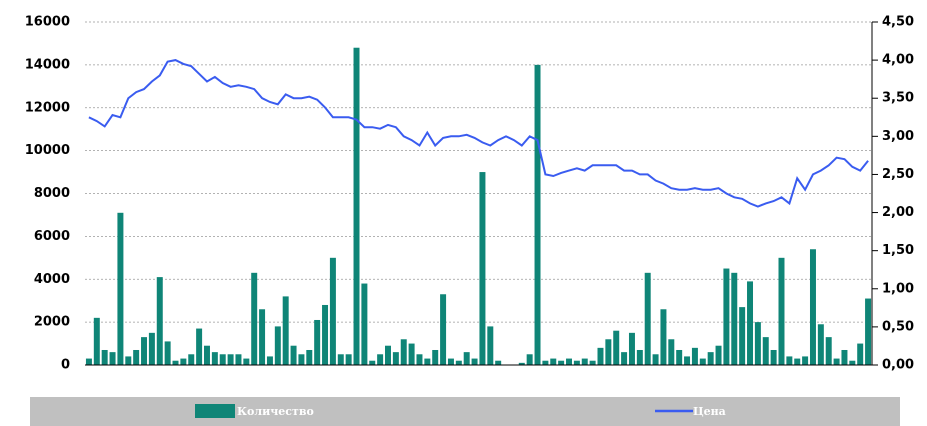 The height and width of the screenshot is (426, 927). Describe the element at coordinates (215, 411) in the screenshot. I see `legend-swatch` at that location.